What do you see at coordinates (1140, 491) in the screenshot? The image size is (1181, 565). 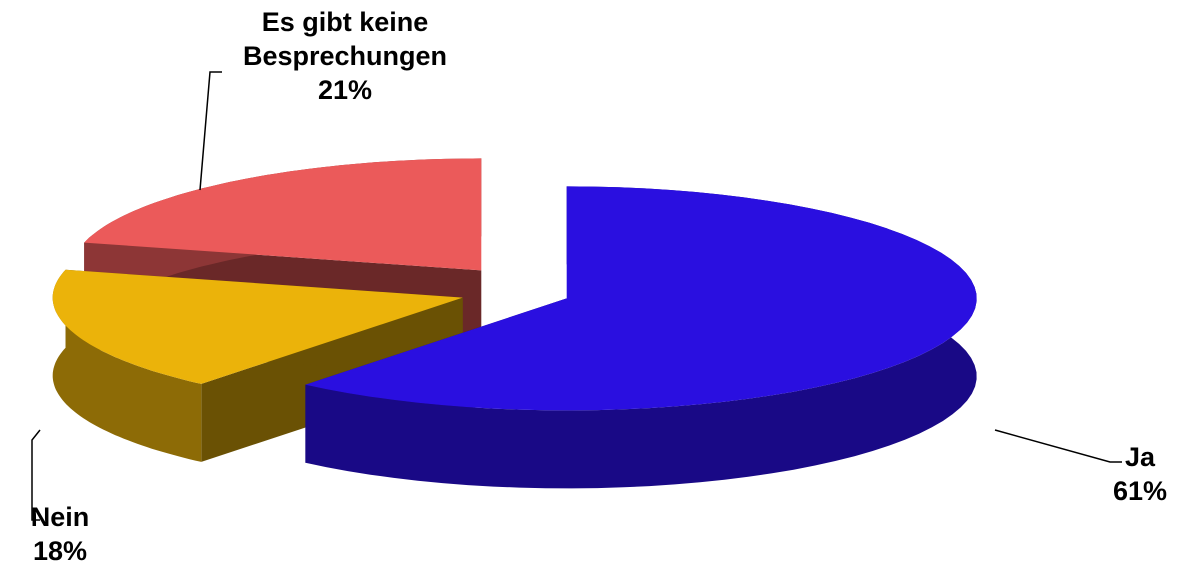 I see `label-value: 61%` at bounding box center [1140, 491].